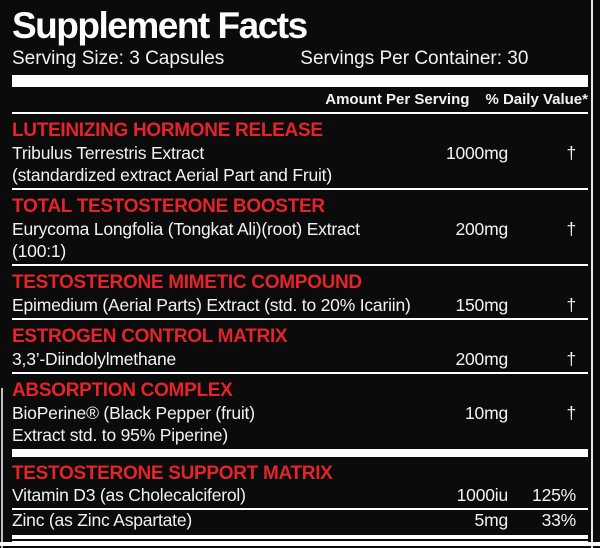 Image resolution: width=600 pixels, height=548 pixels. I want to click on ingredient-name-text: 3,3’-Diindolylmethane, so click(94, 359).